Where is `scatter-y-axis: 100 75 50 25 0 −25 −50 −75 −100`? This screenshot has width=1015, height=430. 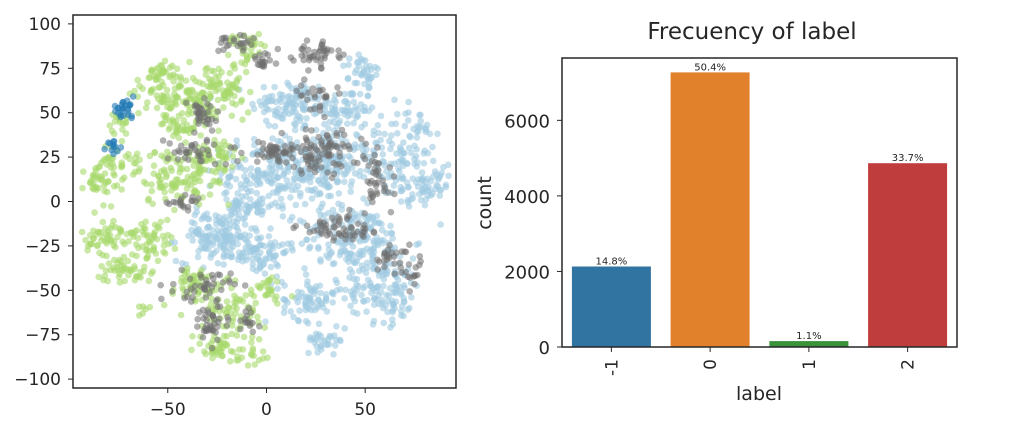
scatter-y-axis: 100 75 50 25 0 −25 −50 −75 −100 is located at coordinates (43, 202).